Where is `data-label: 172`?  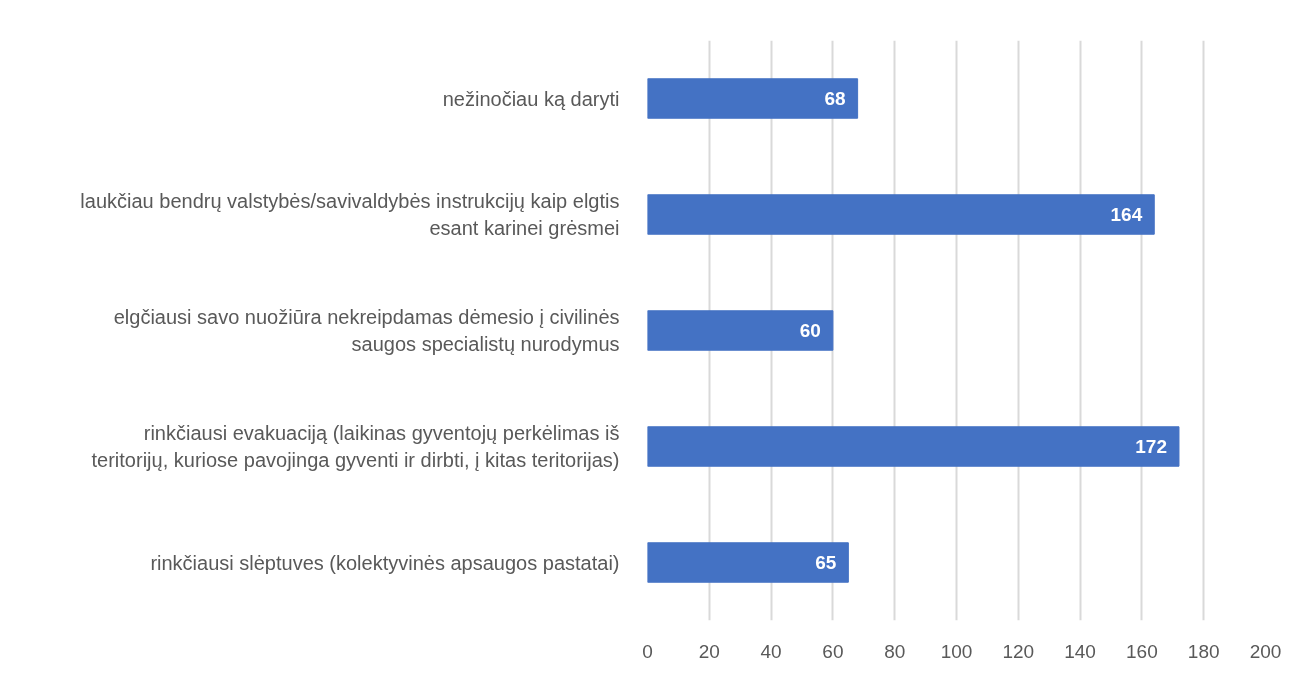
data-label: 172 is located at coordinates (1151, 446).